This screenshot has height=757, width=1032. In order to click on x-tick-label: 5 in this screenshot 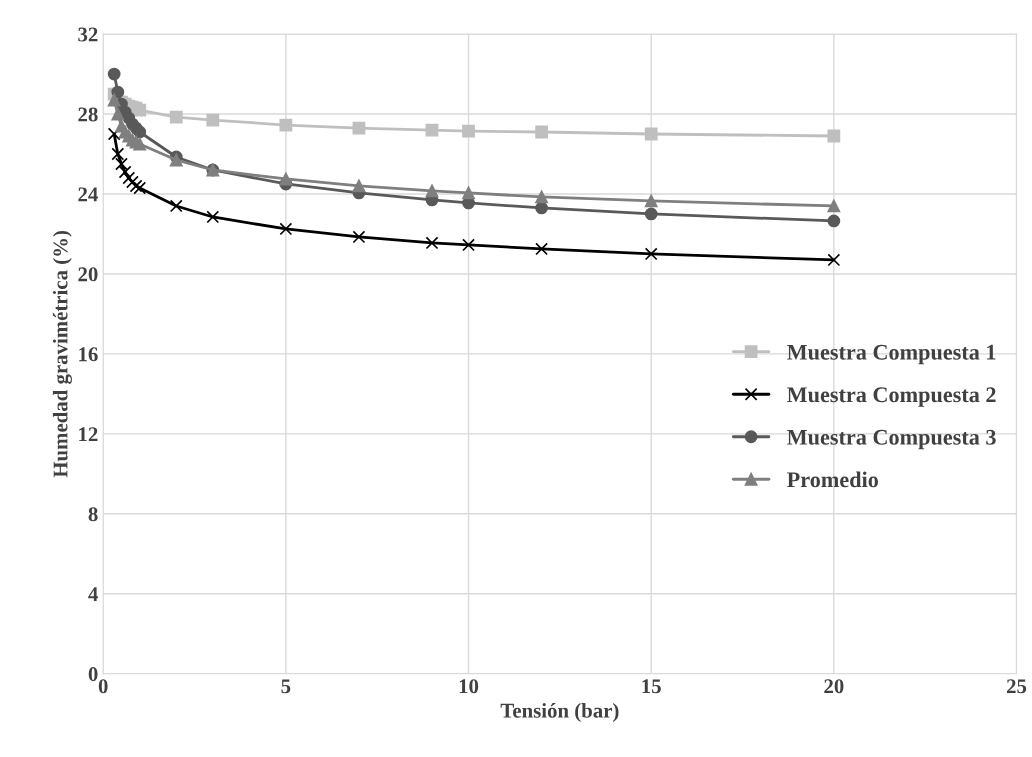, I will do `click(286, 686)`.